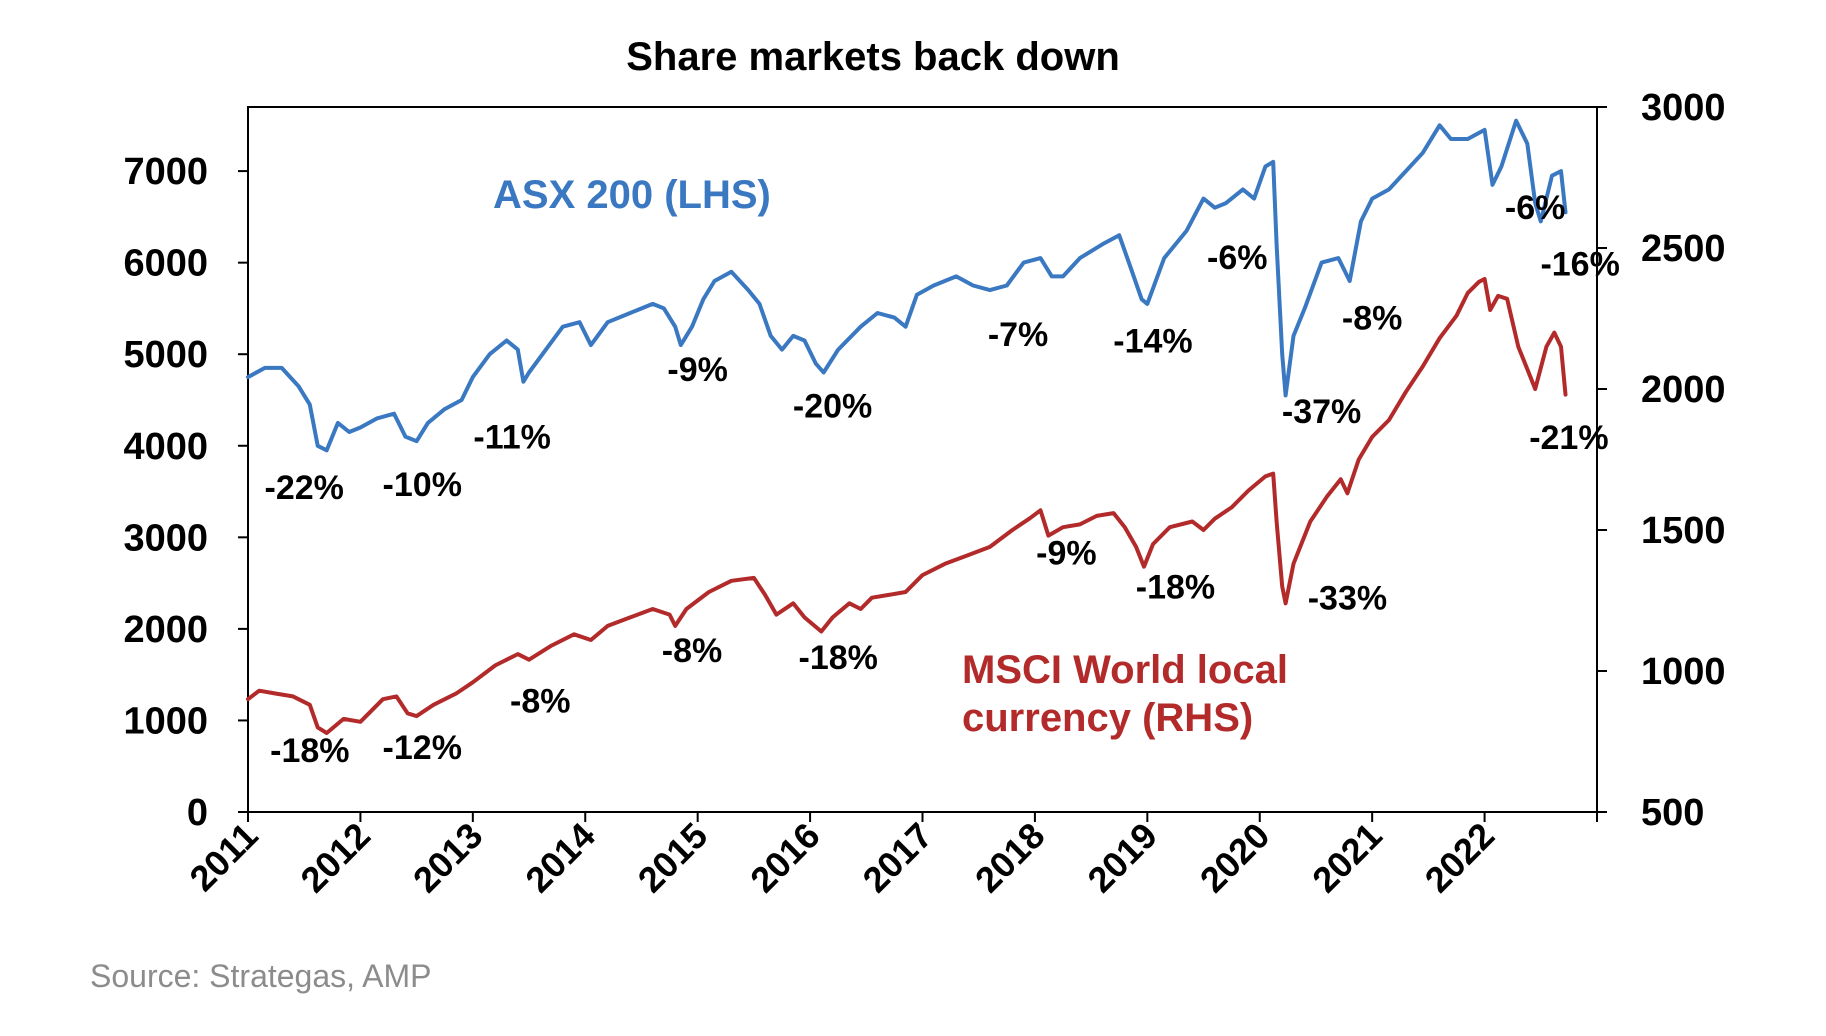 Image resolution: width=1826 pixels, height=1036 pixels. Describe the element at coordinates (673, 858) in the screenshot. I see `x-tick-label: 2015` at that location.